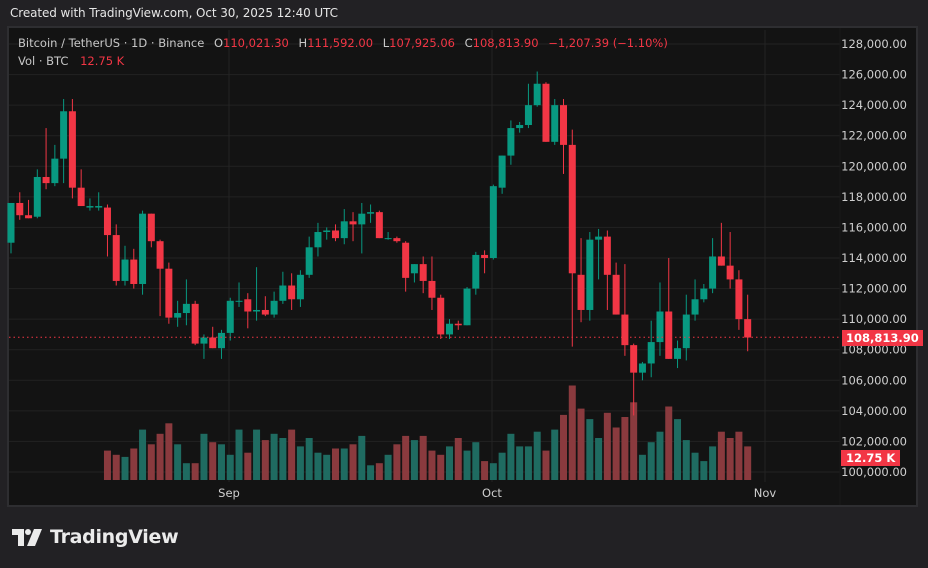 Image resolution: width=928 pixels, height=568 pixels. I want to click on brand-name: TradingView, so click(114, 537).